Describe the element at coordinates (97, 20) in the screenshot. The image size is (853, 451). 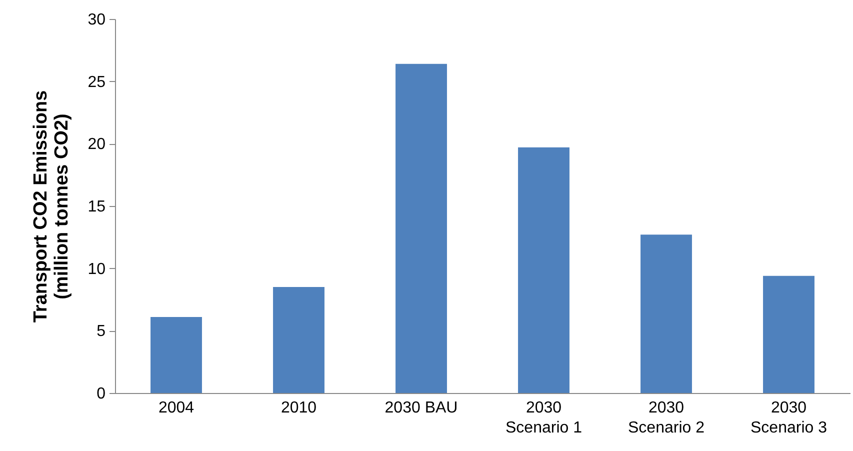
I see `y-tick-label: 30` at that location.